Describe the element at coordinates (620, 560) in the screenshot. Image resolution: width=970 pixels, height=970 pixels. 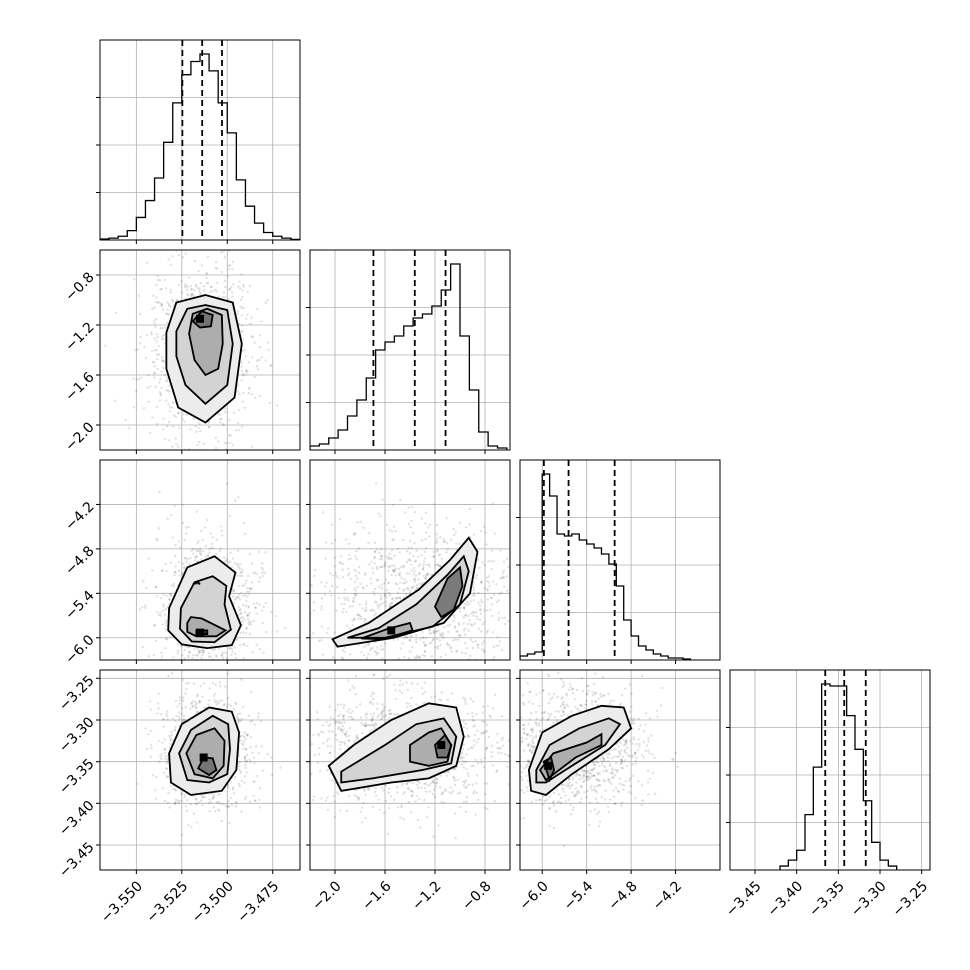
I see `panel-frame` at that location.